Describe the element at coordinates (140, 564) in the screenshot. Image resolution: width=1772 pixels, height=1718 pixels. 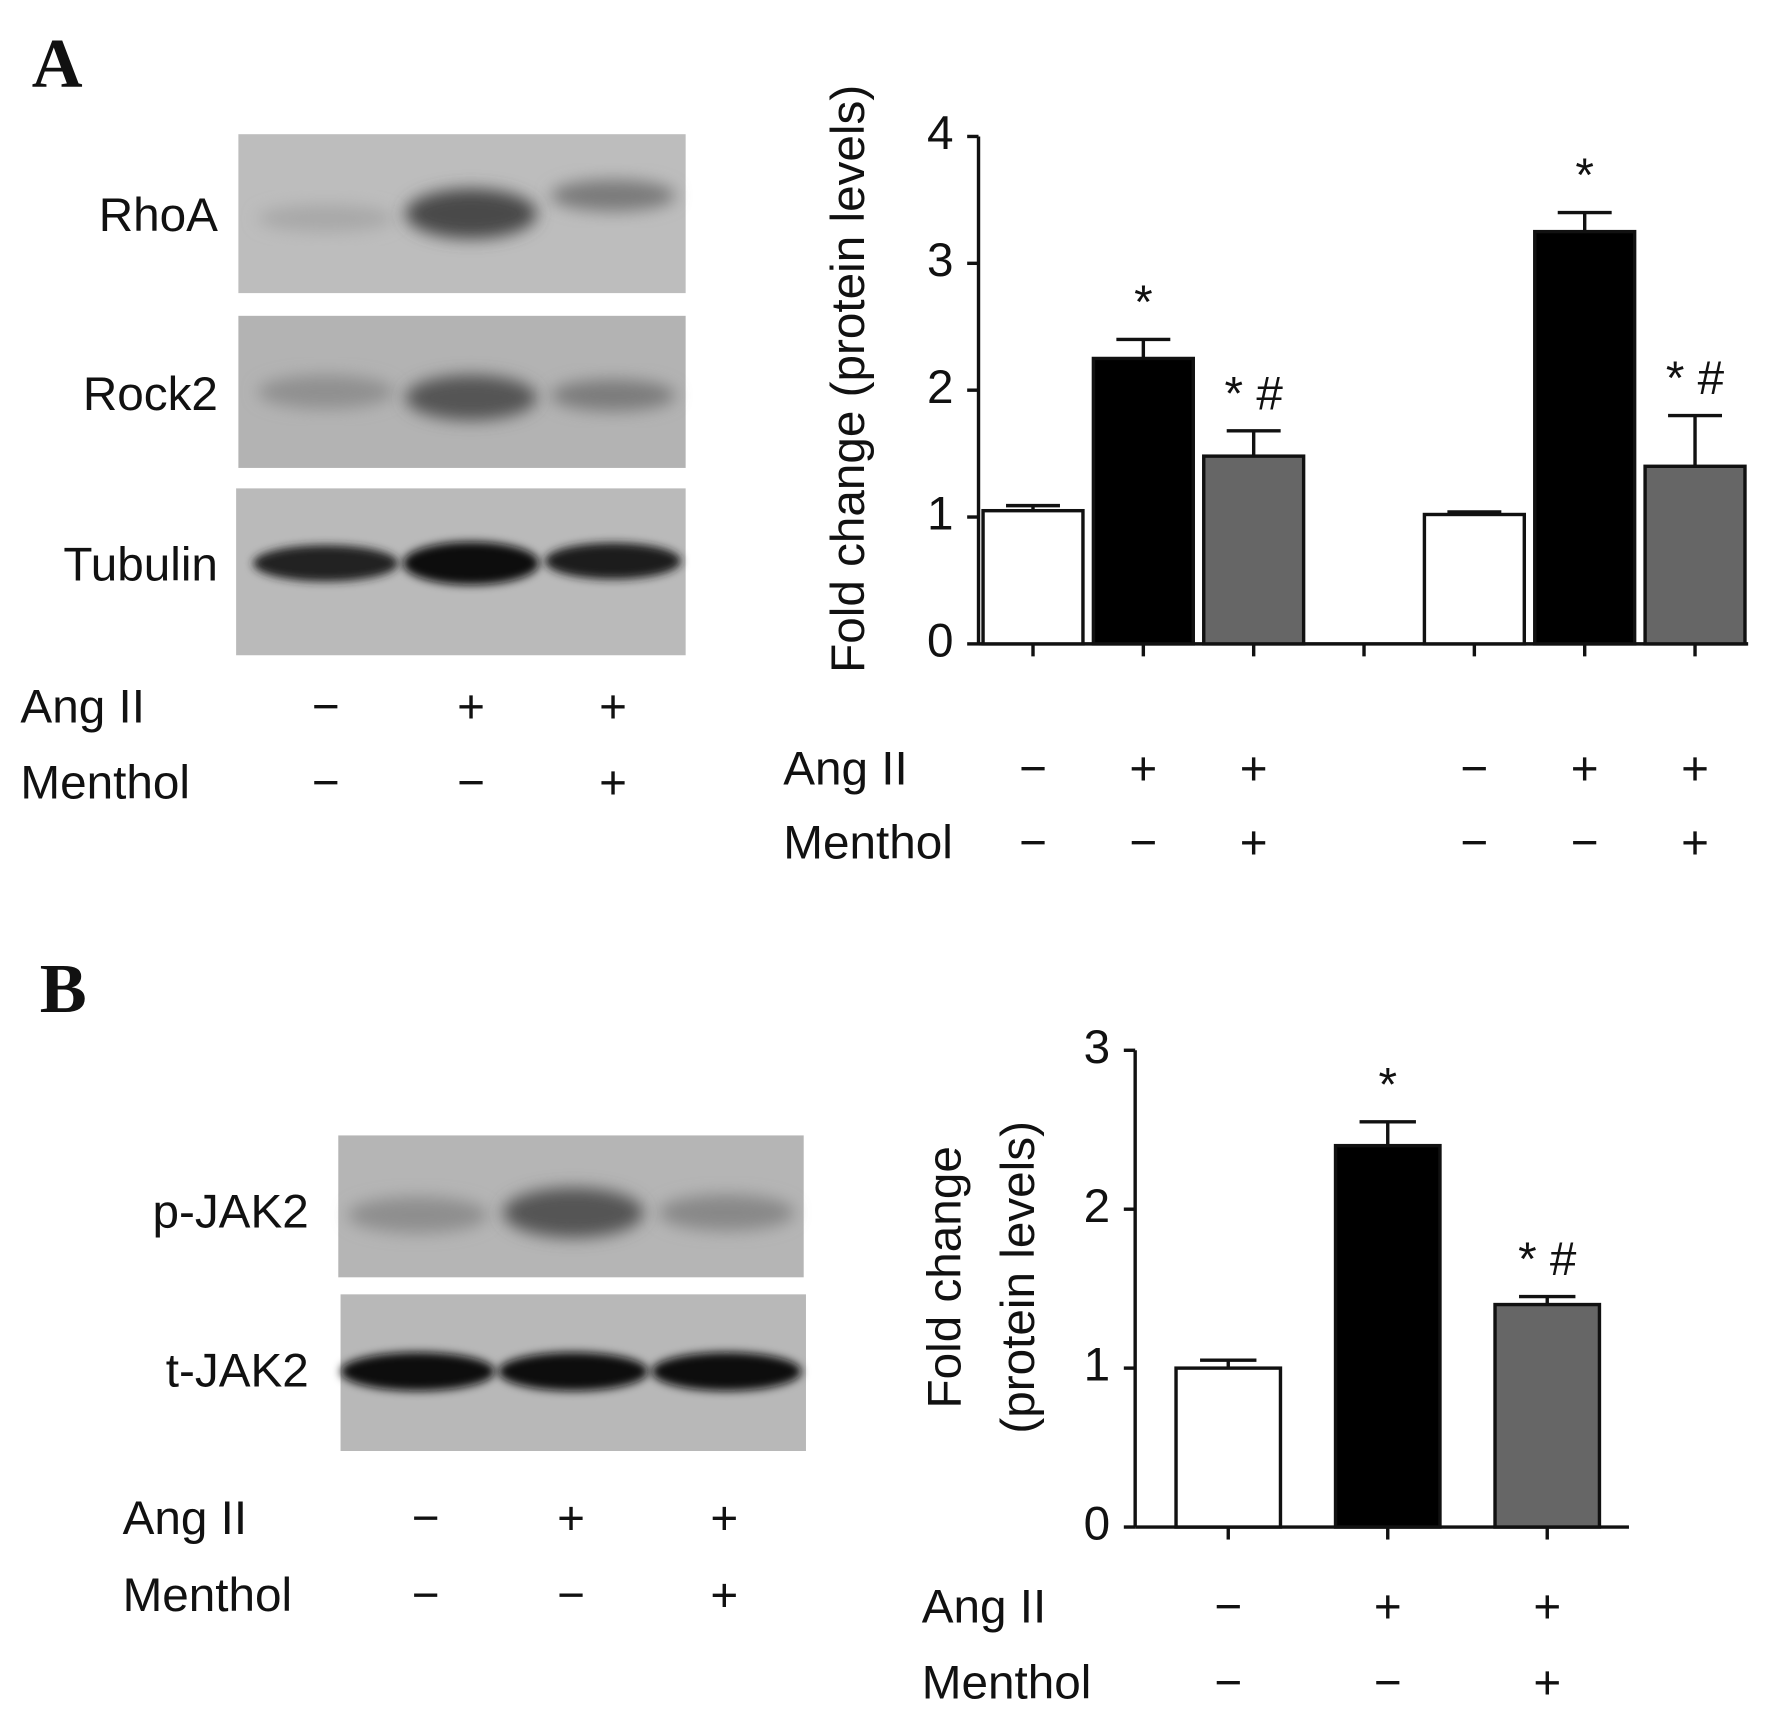
I see `blot-row-label: Tubulin` at that location.